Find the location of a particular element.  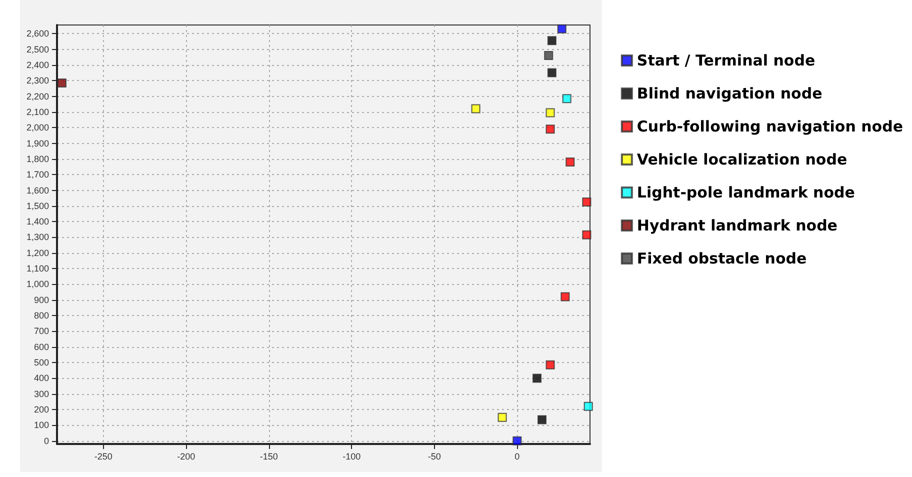

legend-label: Hydrant landmark node is located at coordinates (737, 225).